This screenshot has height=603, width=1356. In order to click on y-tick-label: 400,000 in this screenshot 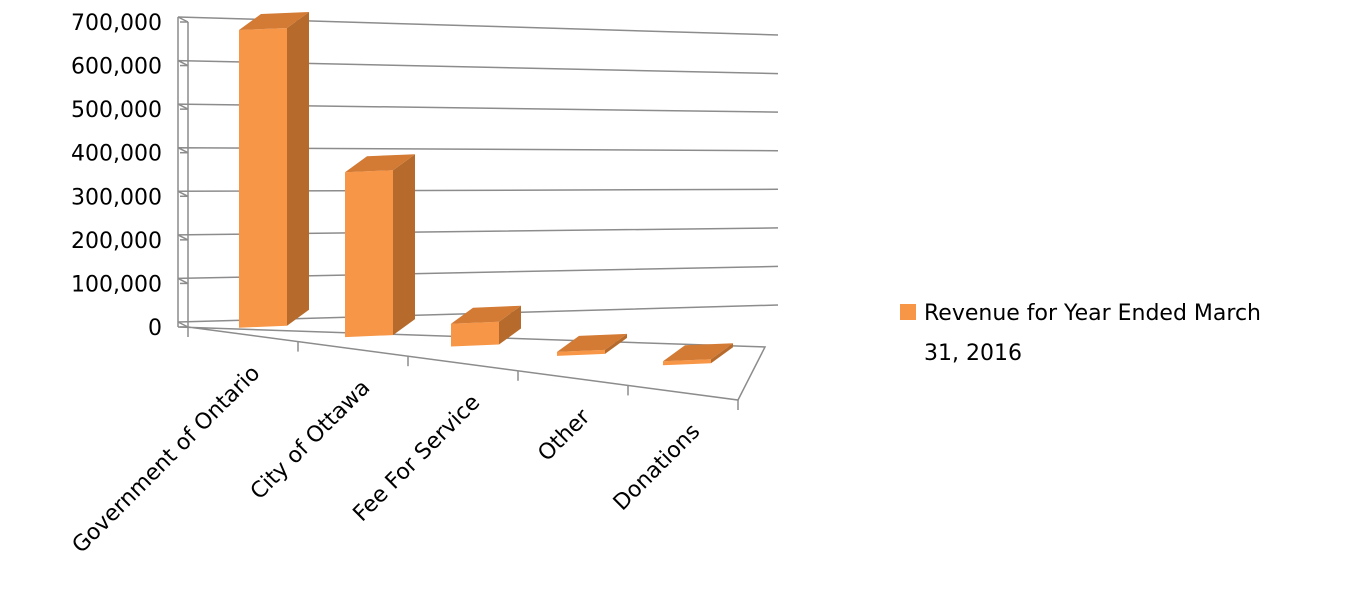, I will do `click(116, 154)`.